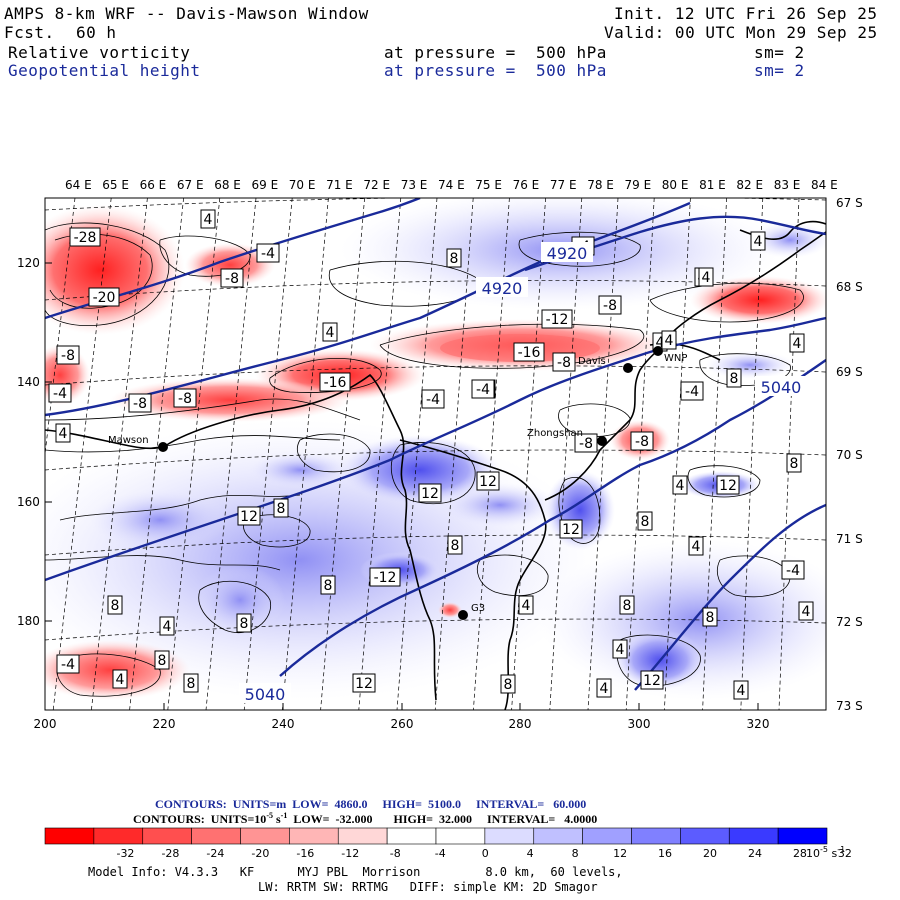 This screenshot has width=900, height=900. Describe the element at coordinates (265, 185) in the screenshot. I see `longitude-label: 69 E` at that location.